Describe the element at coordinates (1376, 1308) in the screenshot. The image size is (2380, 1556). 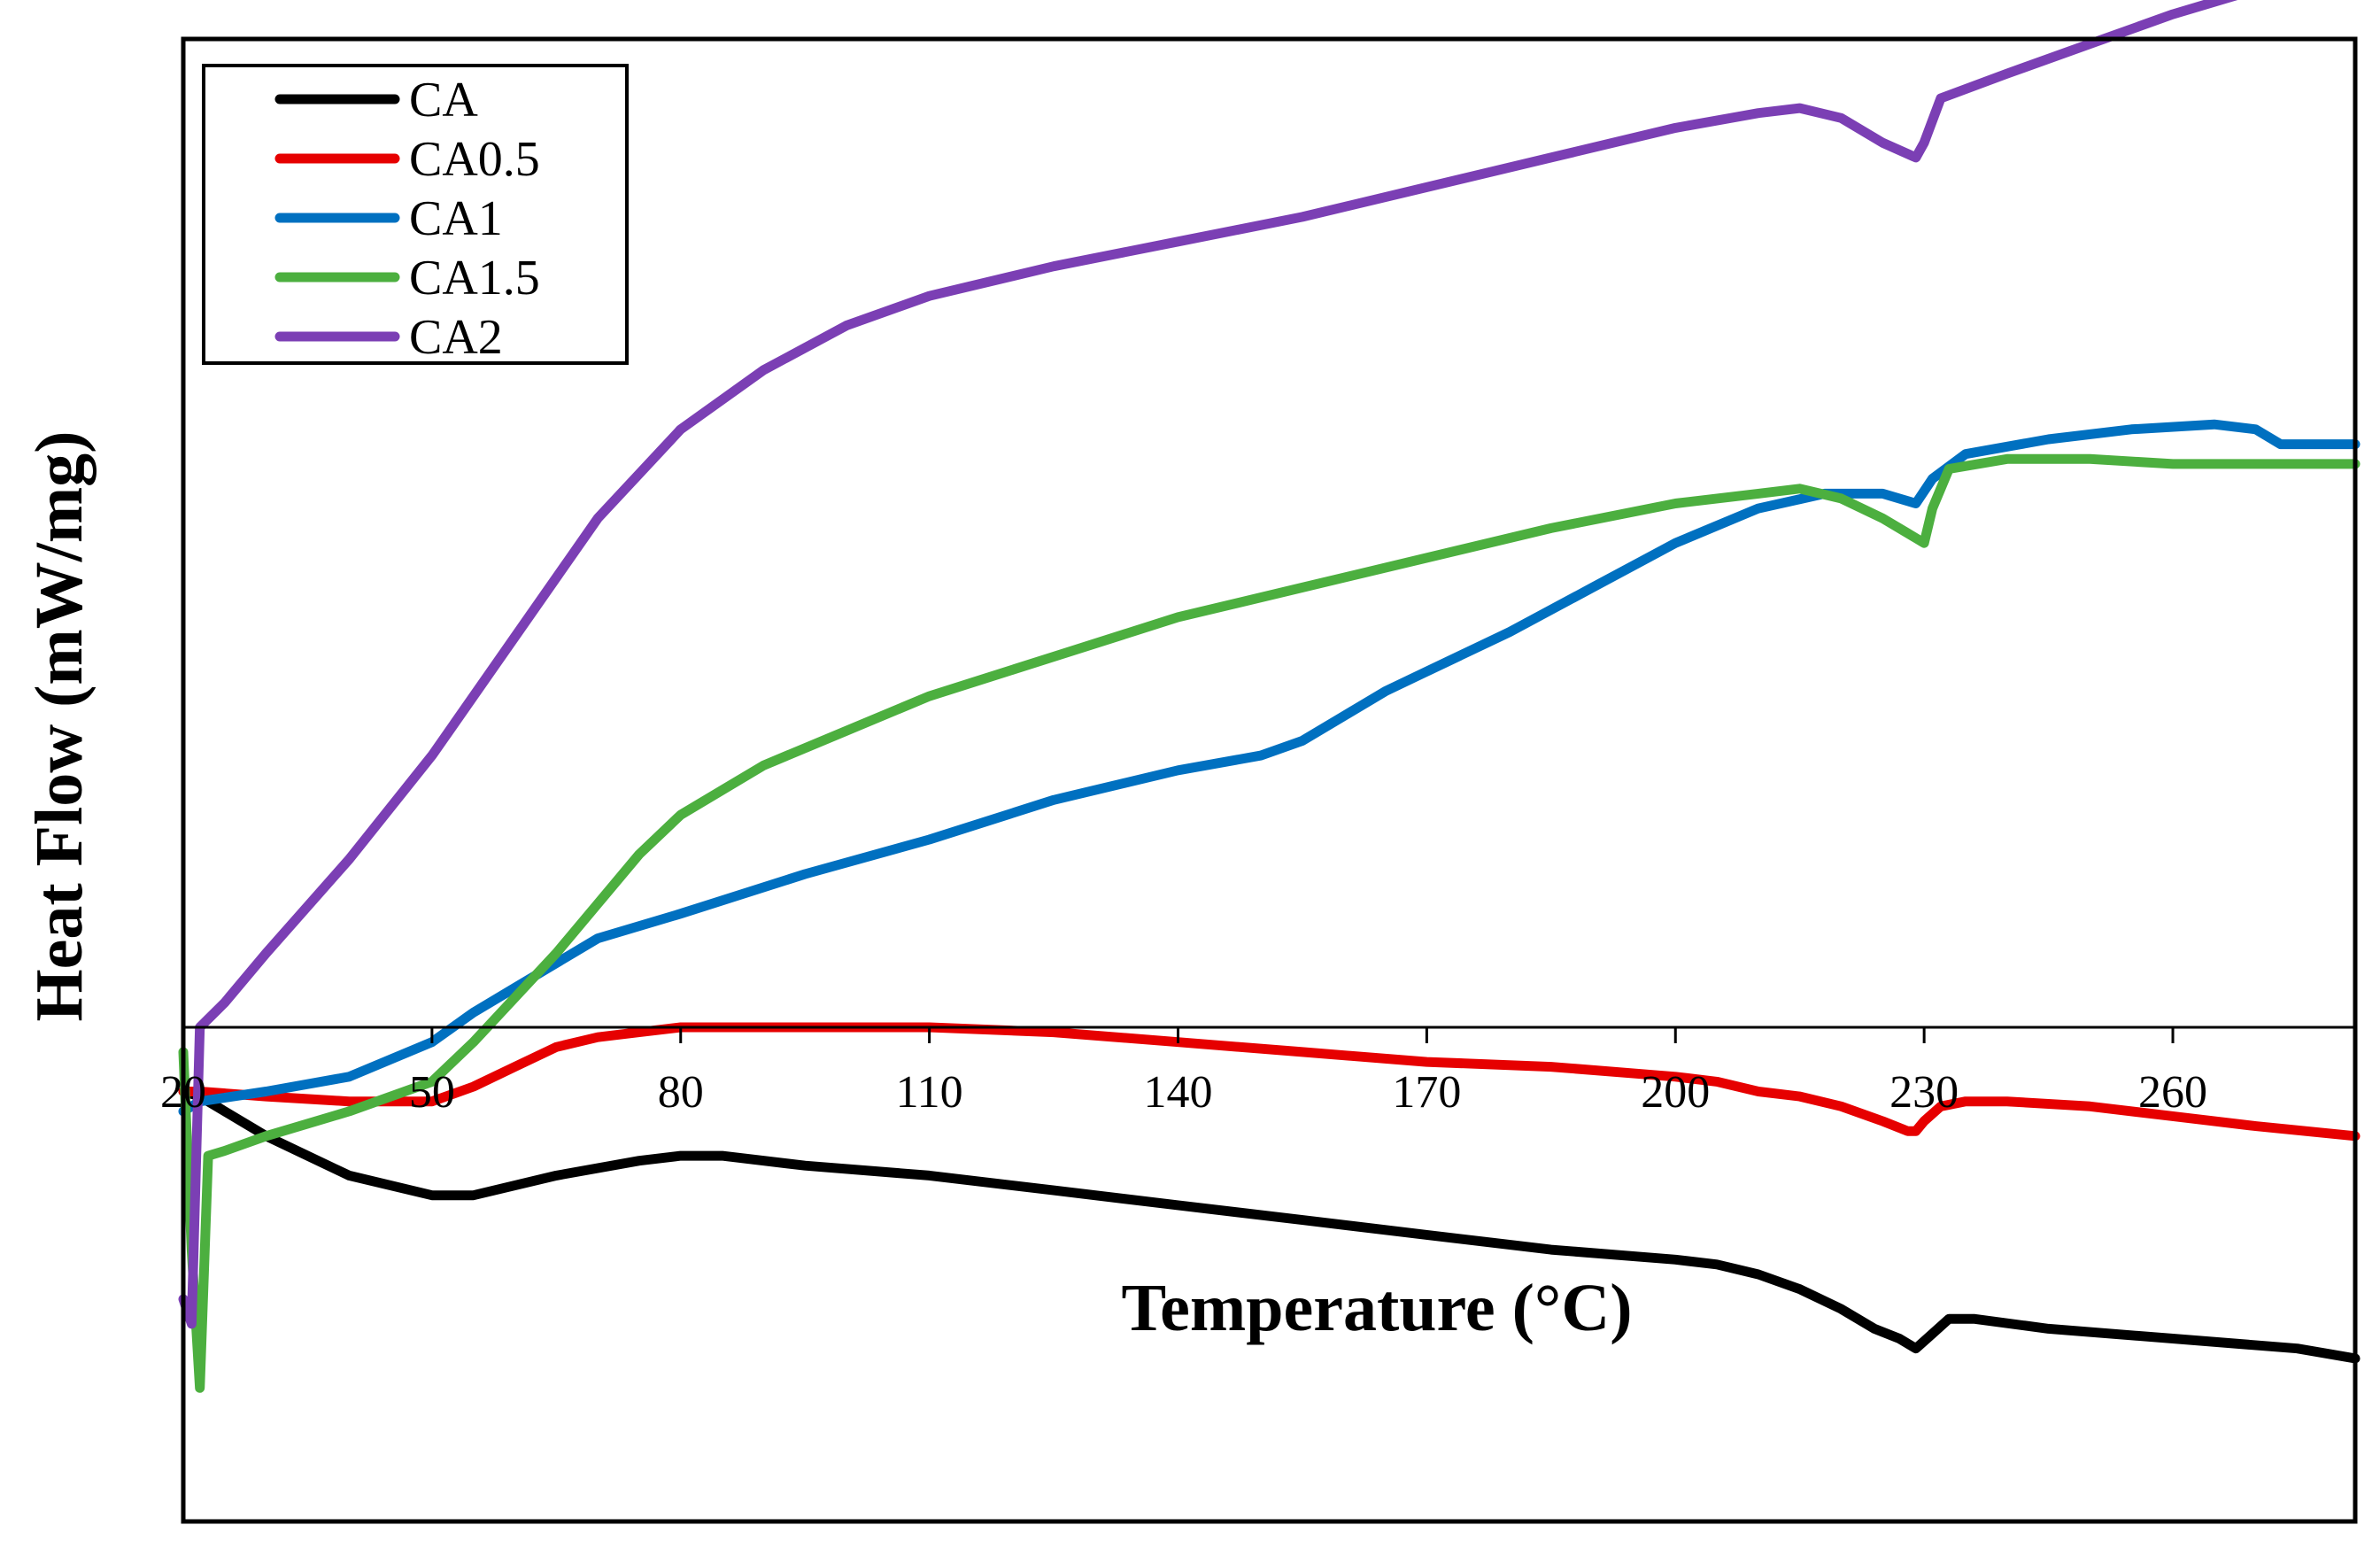
I see `x-axis-title: Temperature (°C)` at that location.